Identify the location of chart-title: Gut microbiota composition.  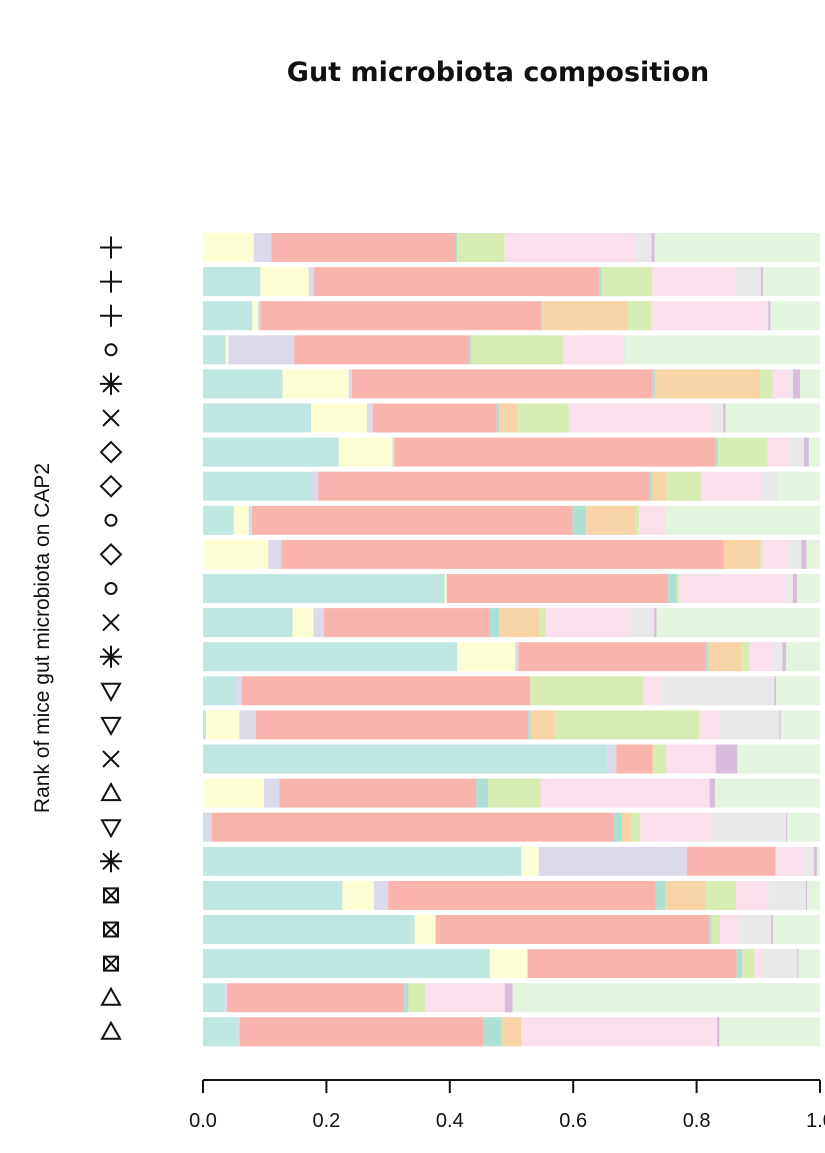
(498, 72).